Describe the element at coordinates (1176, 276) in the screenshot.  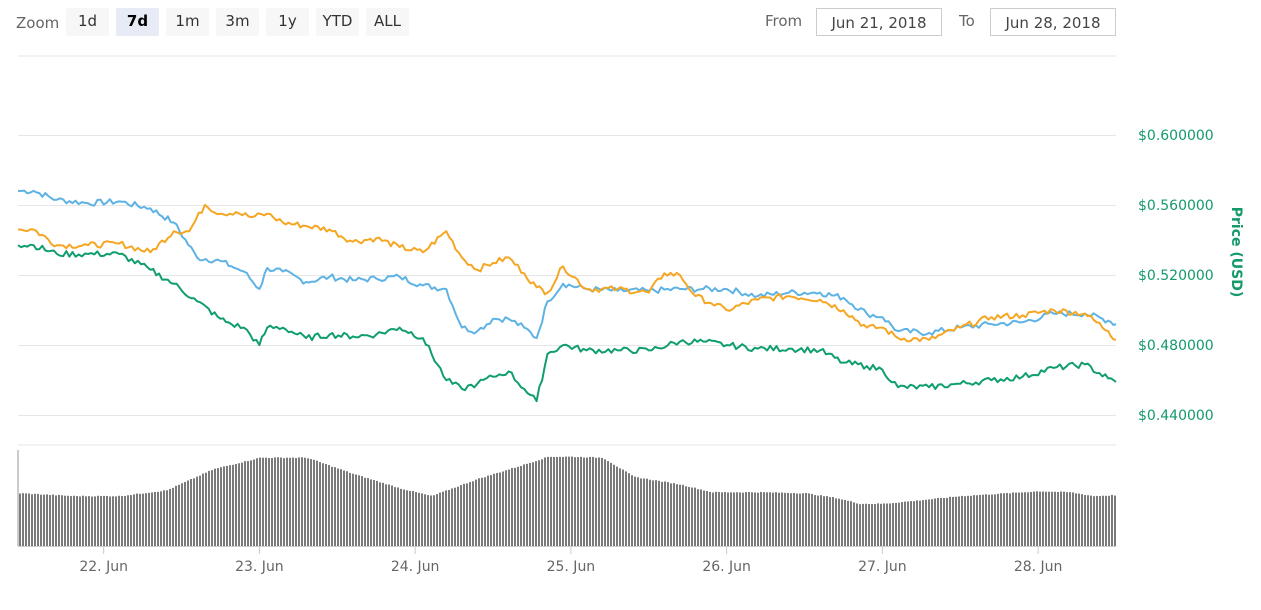
I see `y-tick-label: $0.520000` at that location.